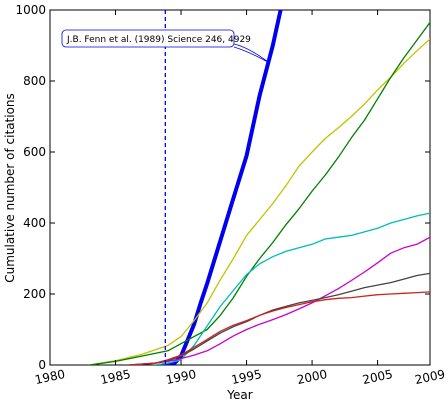 This screenshot has width=448, height=404. Describe the element at coordinates (377, 377) in the screenshot. I see `x-tick-label: 2005` at that location.